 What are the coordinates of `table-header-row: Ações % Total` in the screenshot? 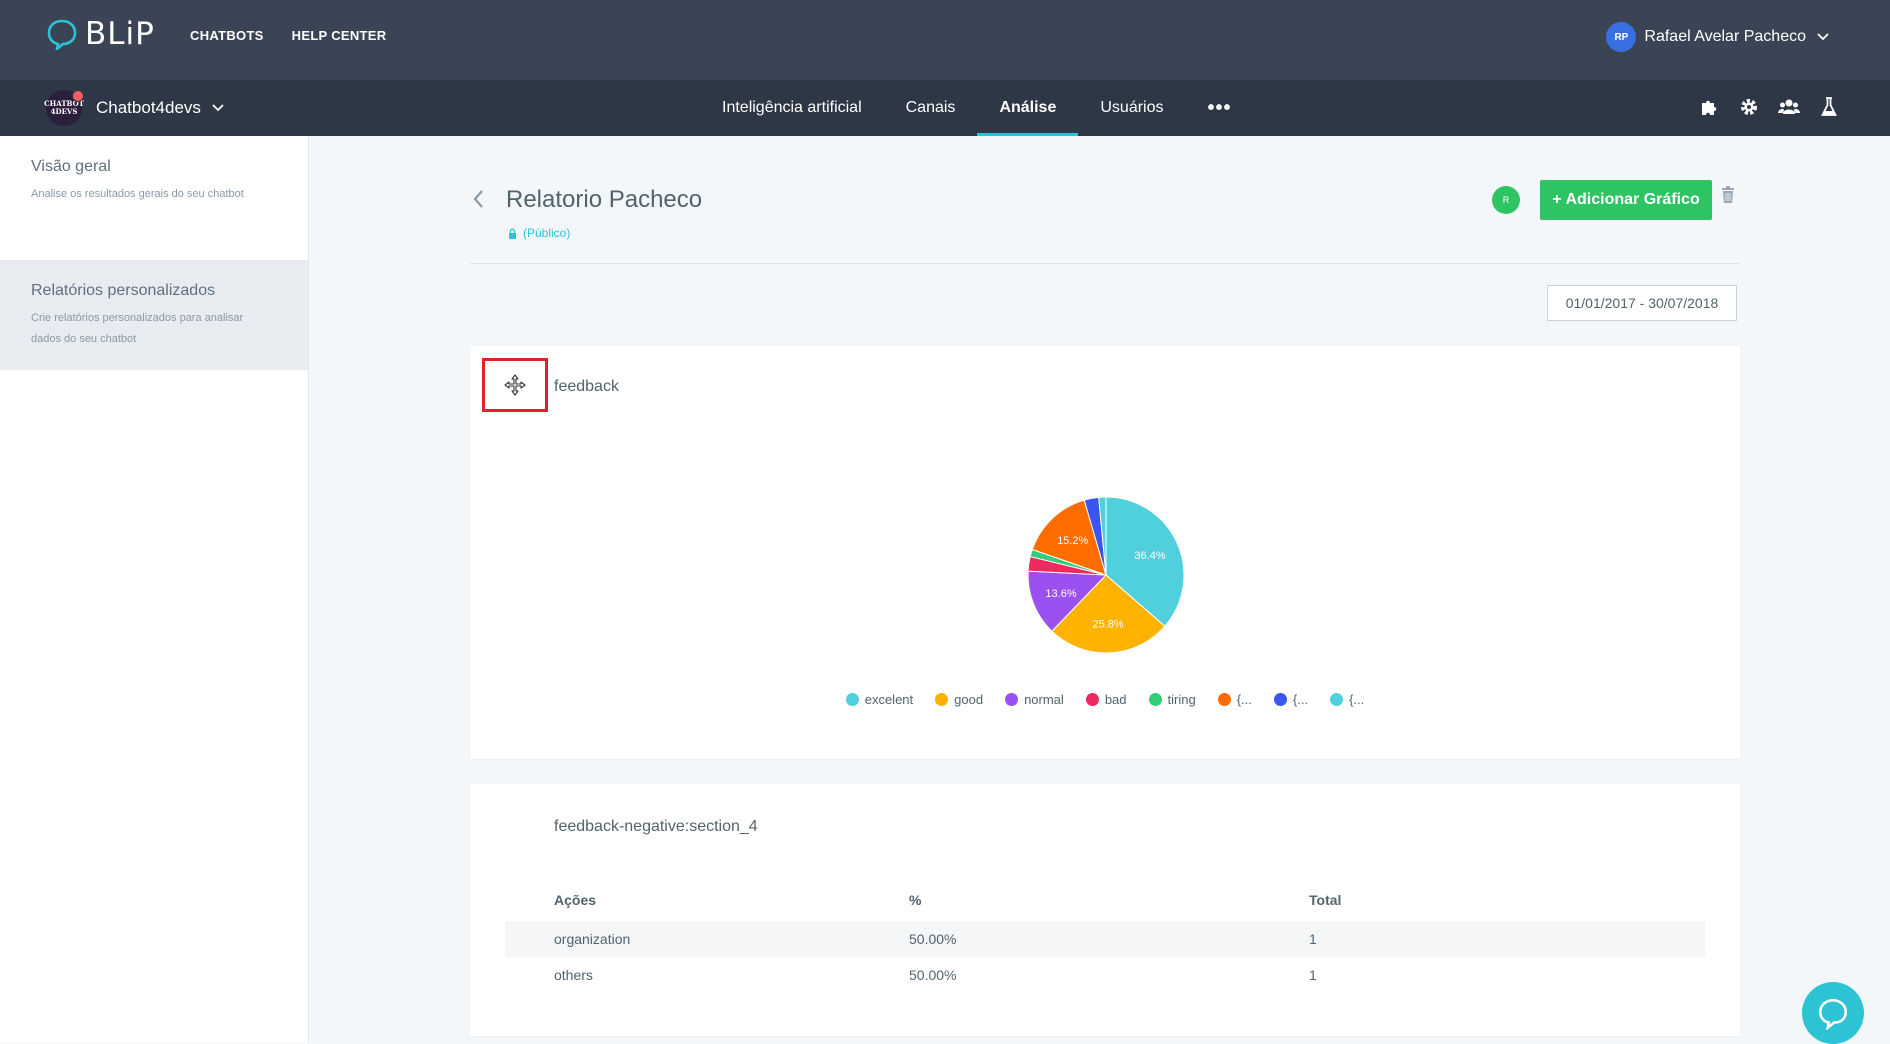 It's located at (1105, 900).